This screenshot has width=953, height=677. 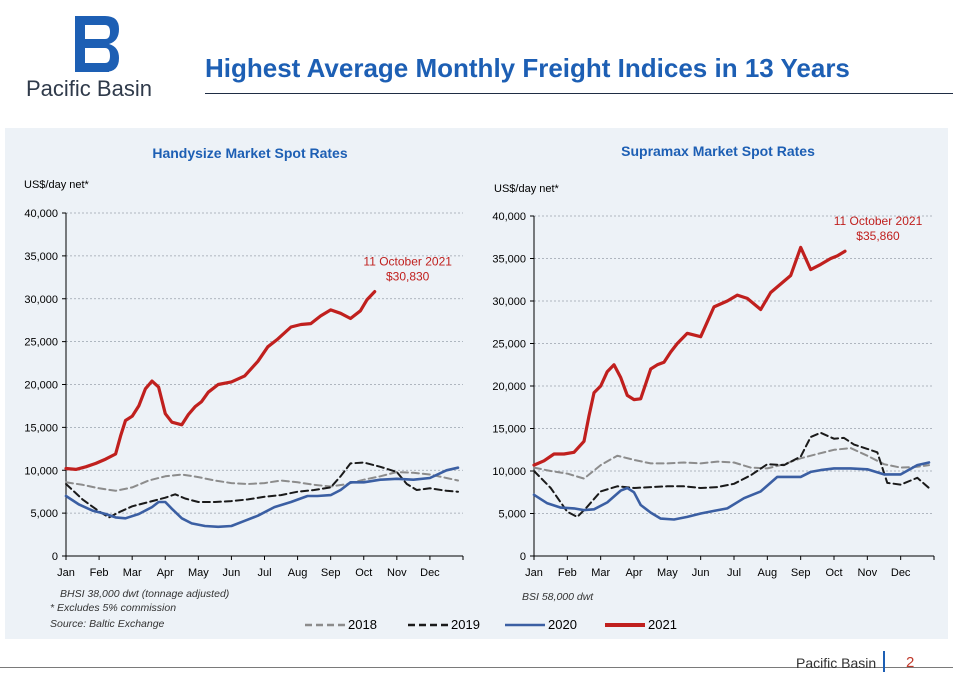 What do you see at coordinates (509, 345) in the screenshot?
I see `supramax-y-tick-label: 25,000` at bounding box center [509, 345].